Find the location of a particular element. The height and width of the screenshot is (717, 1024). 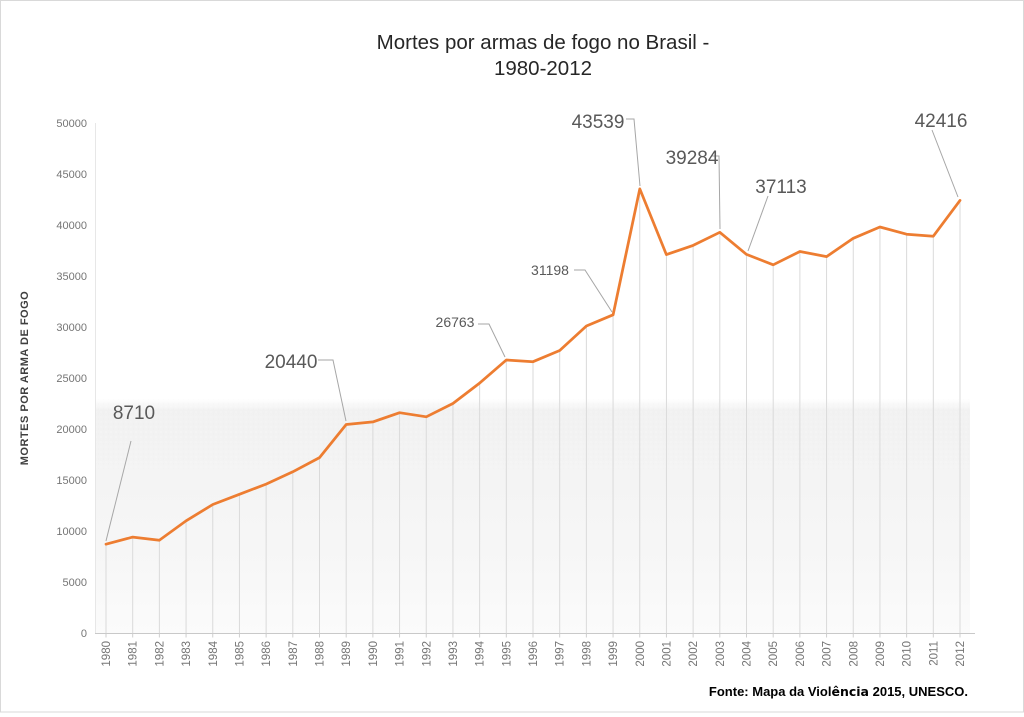

x-axis-label-2005: 2005 is located at coordinates (774, 654).